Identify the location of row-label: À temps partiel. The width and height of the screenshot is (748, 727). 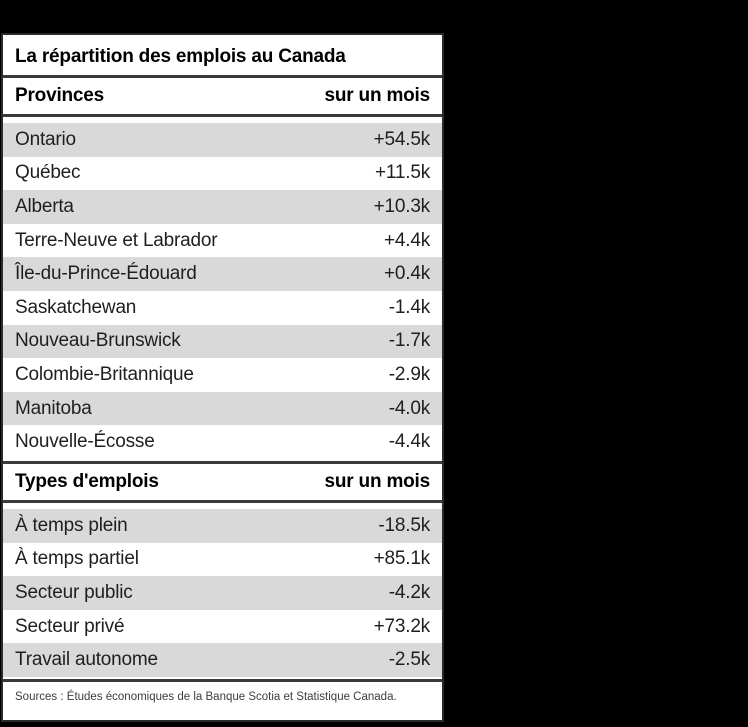
(77, 559).